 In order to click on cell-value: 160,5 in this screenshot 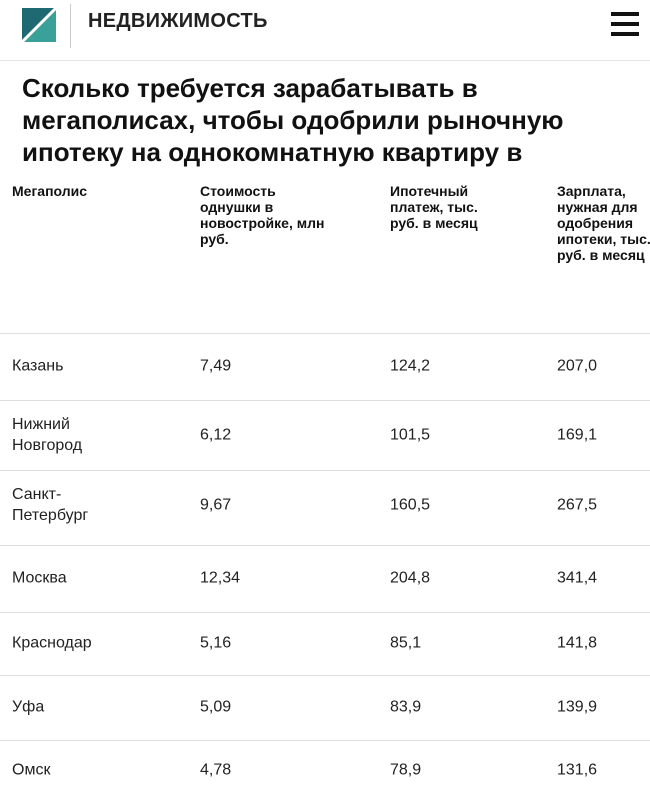, I will do `click(410, 505)`.